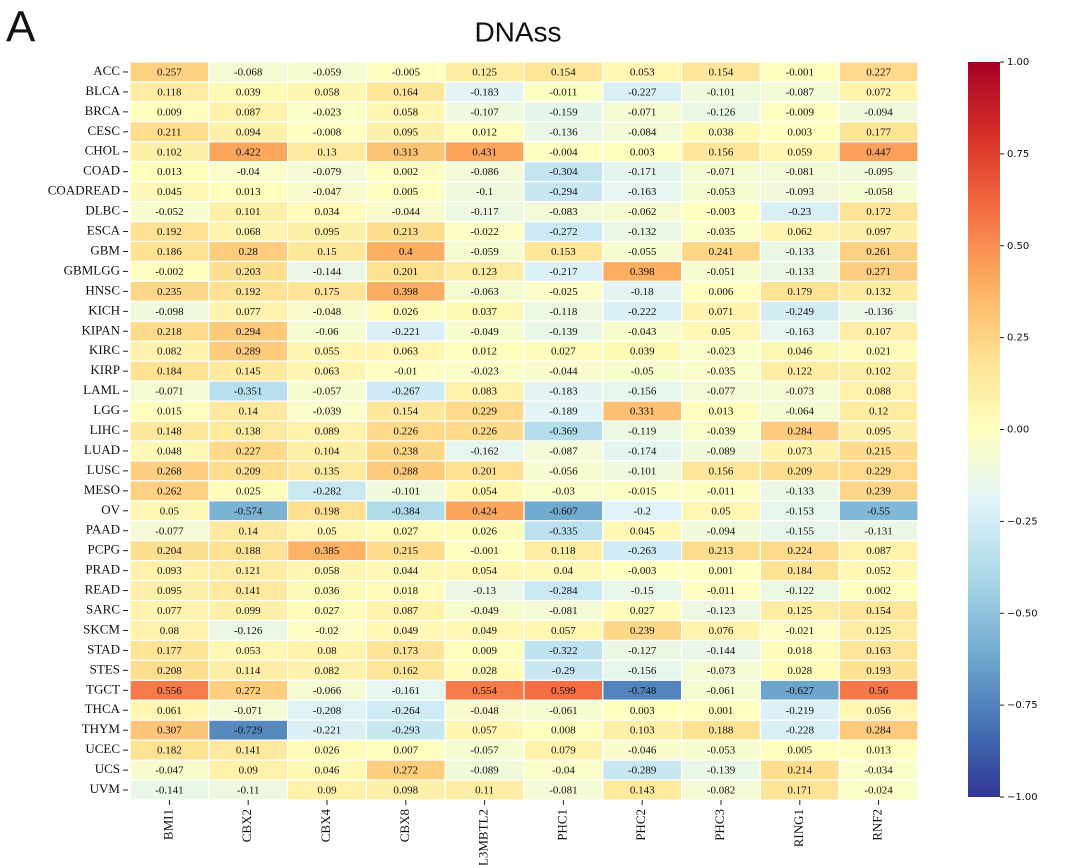  I want to click on y-tick-label: LUSC, so click(103, 469).